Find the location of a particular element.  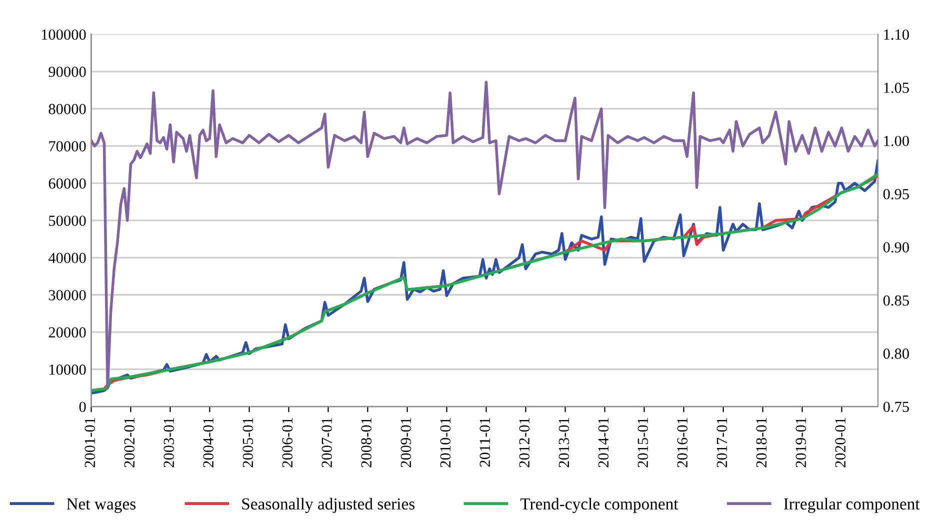

x-tick-label: 2005-01 is located at coordinates (248, 443).